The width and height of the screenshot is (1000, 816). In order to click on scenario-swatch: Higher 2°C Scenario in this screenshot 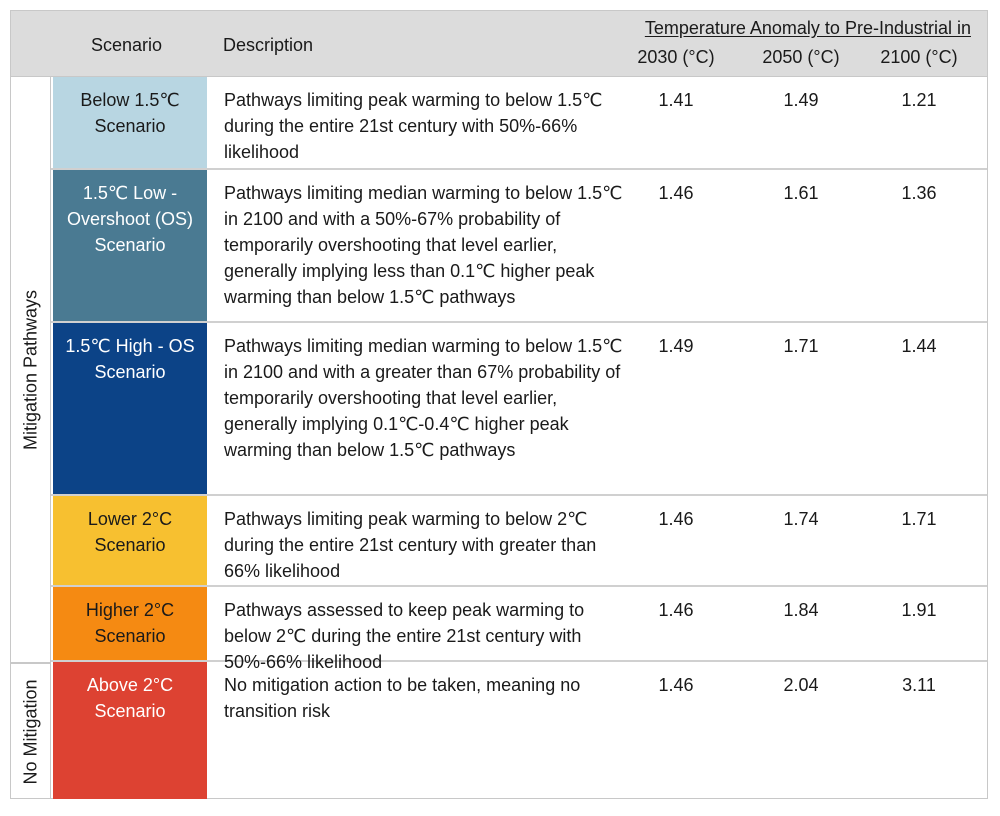, I will do `click(130, 623)`.